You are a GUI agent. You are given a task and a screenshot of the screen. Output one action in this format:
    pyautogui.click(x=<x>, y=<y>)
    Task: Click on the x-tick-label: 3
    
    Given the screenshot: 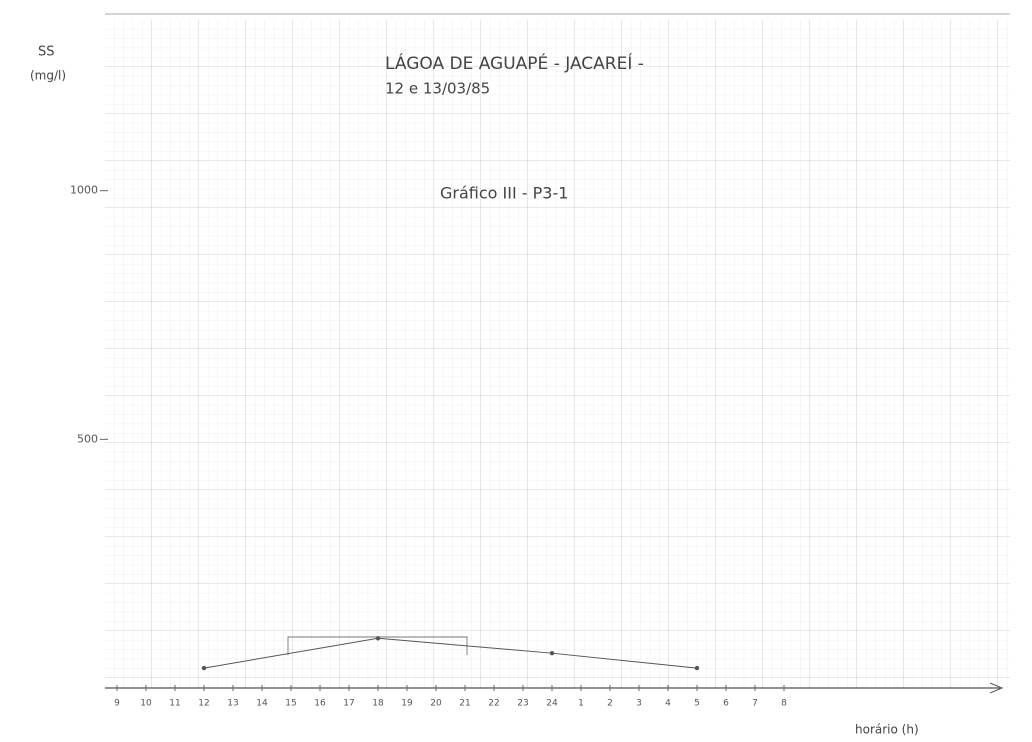 What is the action you would take?
    pyautogui.click(x=639, y=704)
    